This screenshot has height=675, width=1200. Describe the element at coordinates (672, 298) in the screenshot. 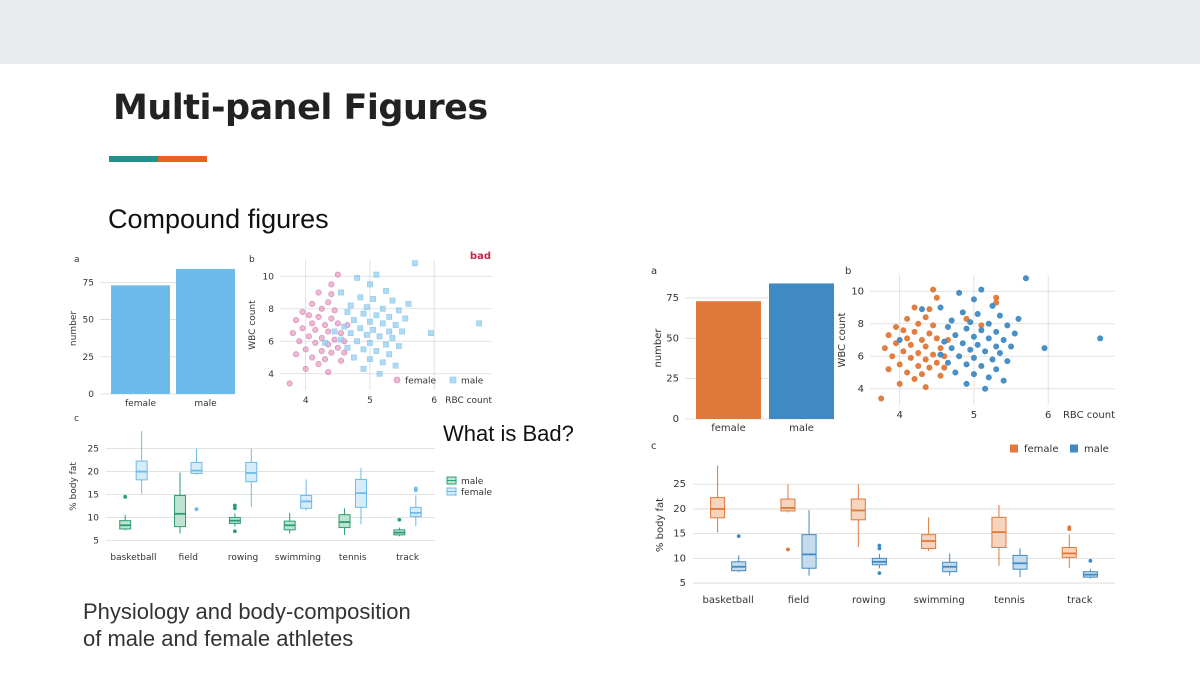

I see `y-tick-label: 75` at that location.